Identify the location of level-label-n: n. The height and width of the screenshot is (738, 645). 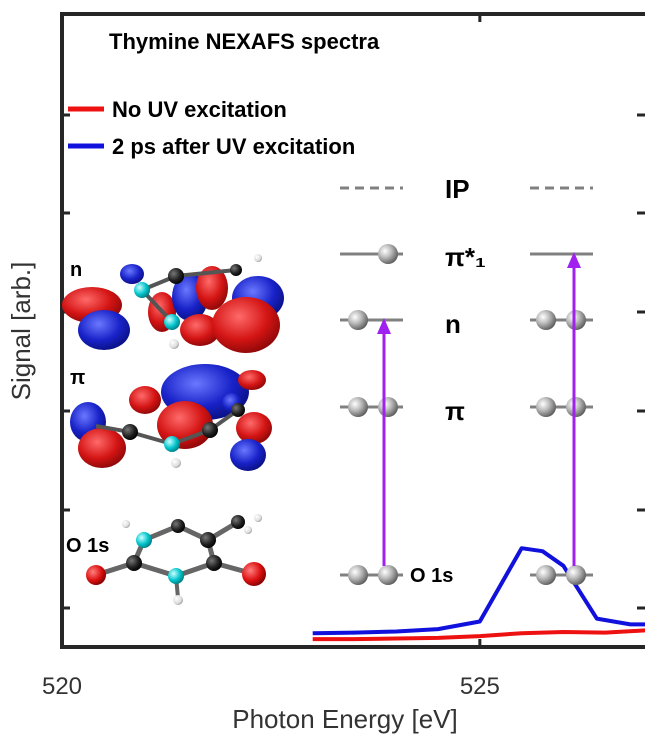
(453, 324).